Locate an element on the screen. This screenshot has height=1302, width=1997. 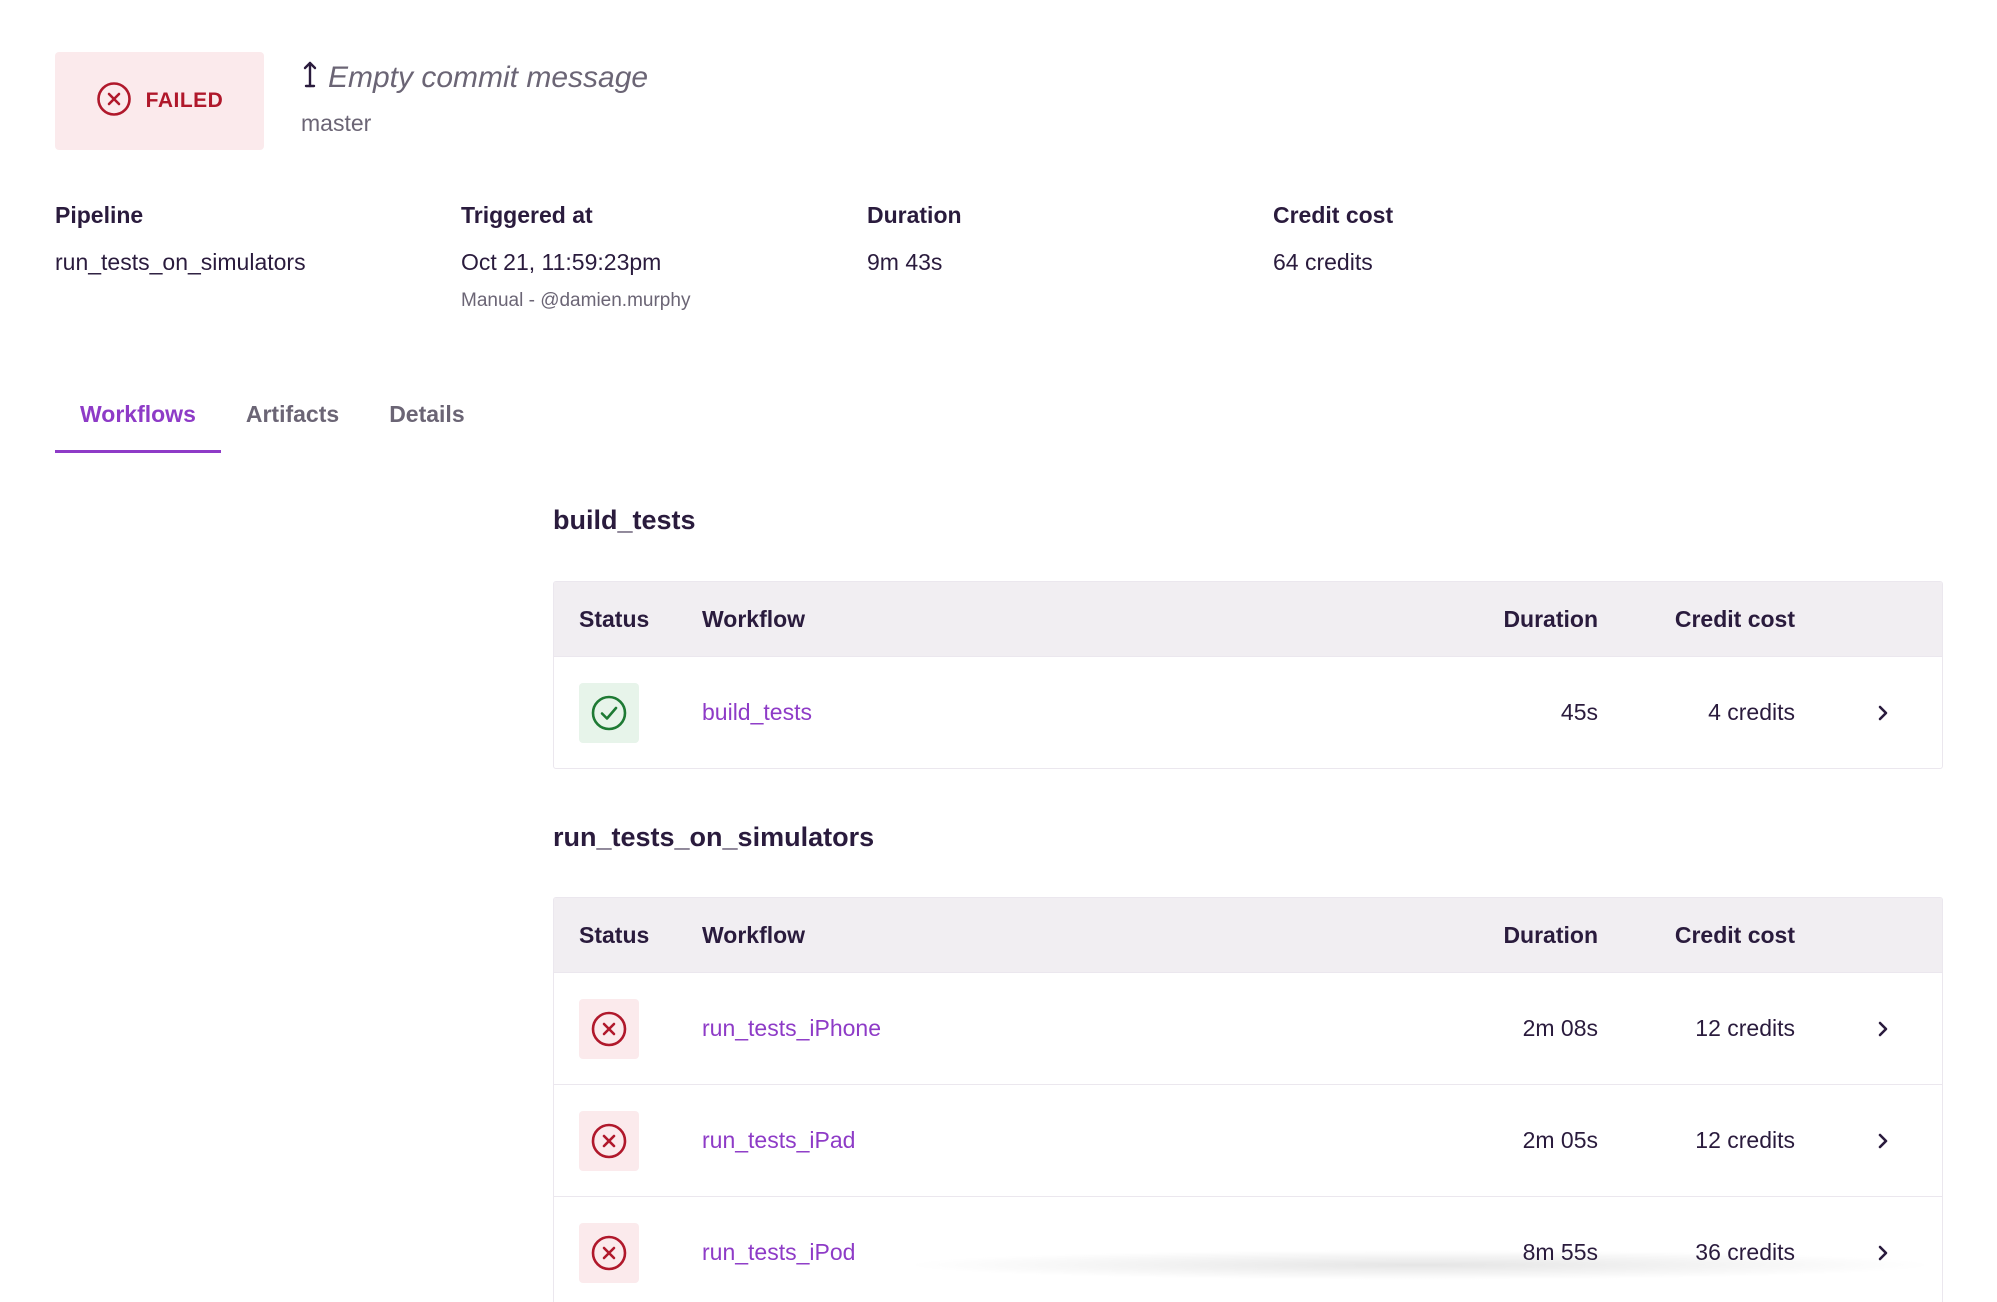
branch-name: master is located at coordinates (336, 123).